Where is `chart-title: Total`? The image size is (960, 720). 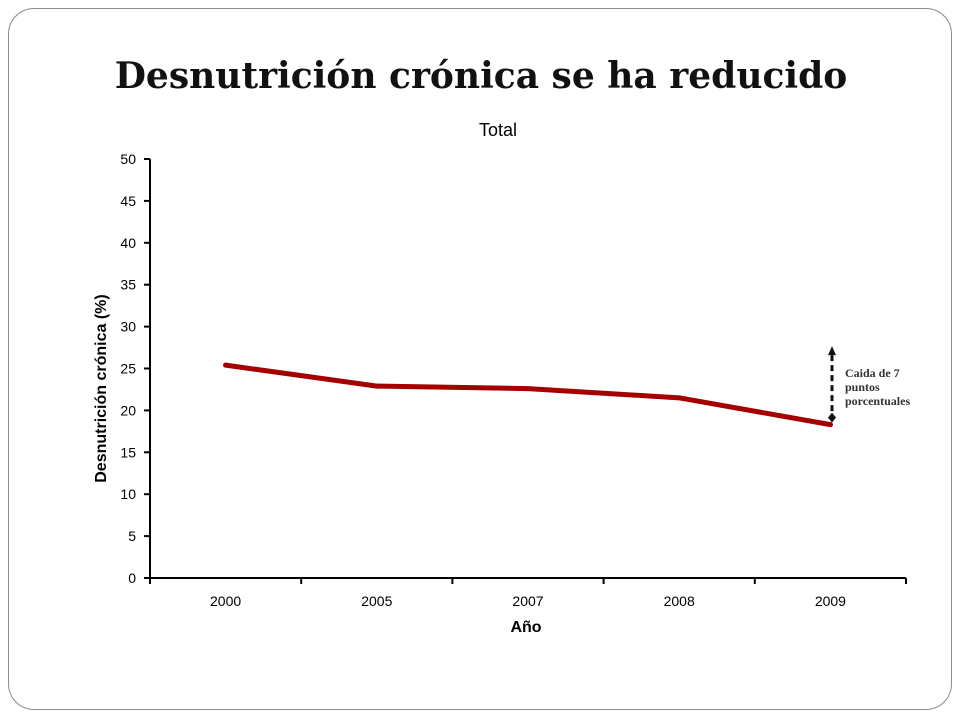 chart-title: Total is located at coordinates (498, 130).